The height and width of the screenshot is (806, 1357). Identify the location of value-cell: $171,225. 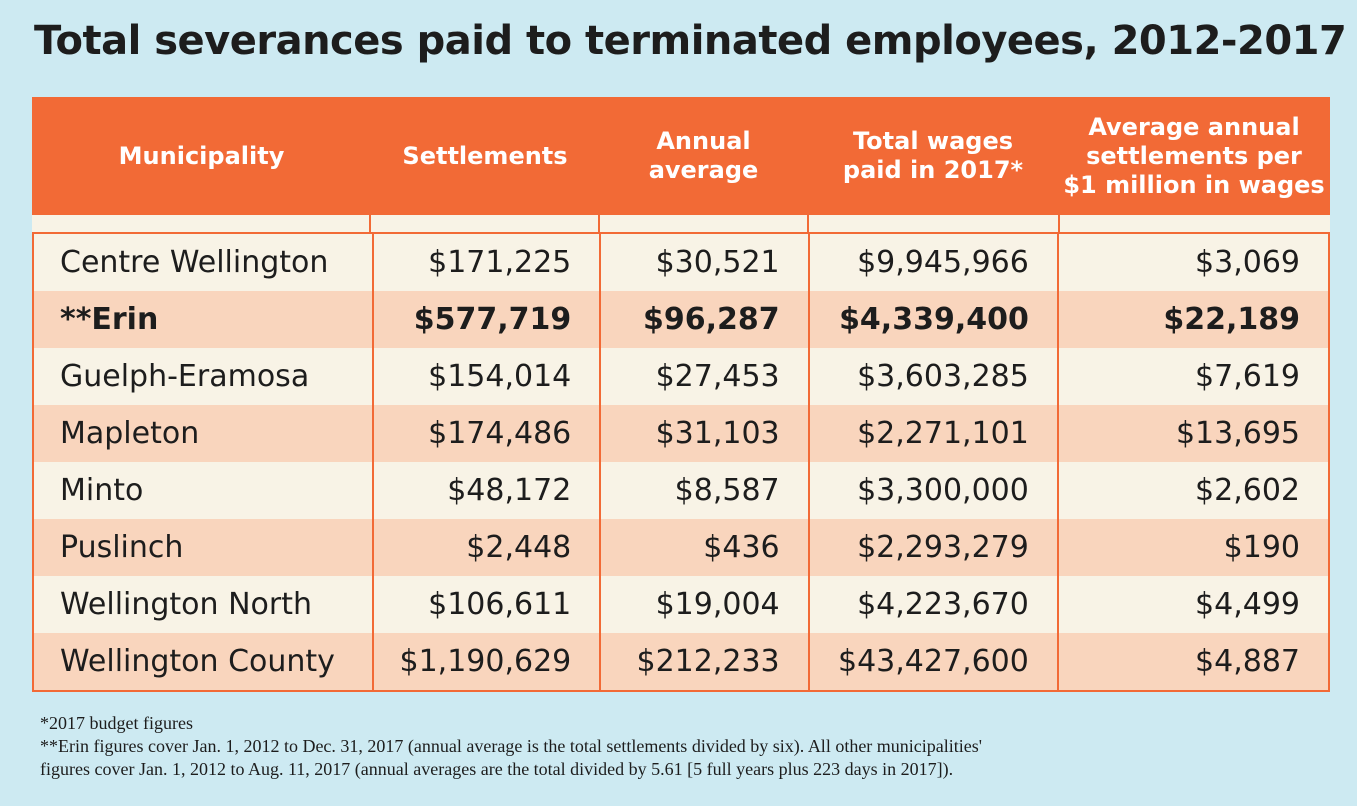
(485, 262).